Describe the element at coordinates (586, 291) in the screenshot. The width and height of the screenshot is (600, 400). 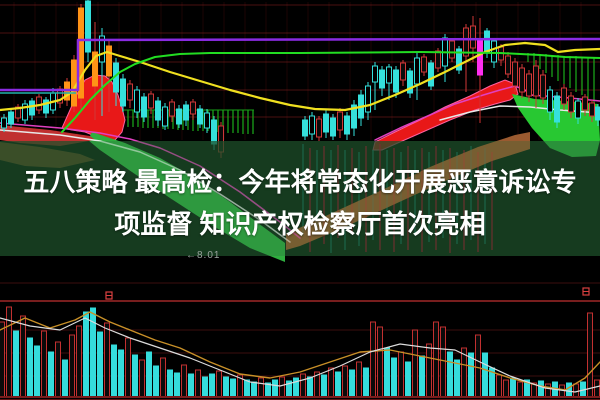
I see `red-marker-glyph-right` at that location.